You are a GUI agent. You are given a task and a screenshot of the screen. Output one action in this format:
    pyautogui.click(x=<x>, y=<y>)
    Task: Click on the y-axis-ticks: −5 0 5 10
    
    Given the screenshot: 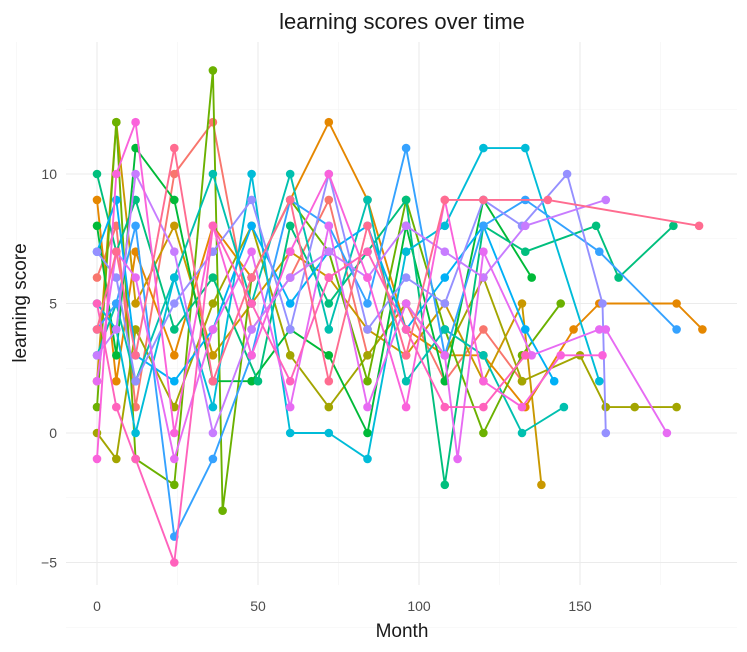 What is the action you would take?
    pyautogui.click(x=49, y=368)
    